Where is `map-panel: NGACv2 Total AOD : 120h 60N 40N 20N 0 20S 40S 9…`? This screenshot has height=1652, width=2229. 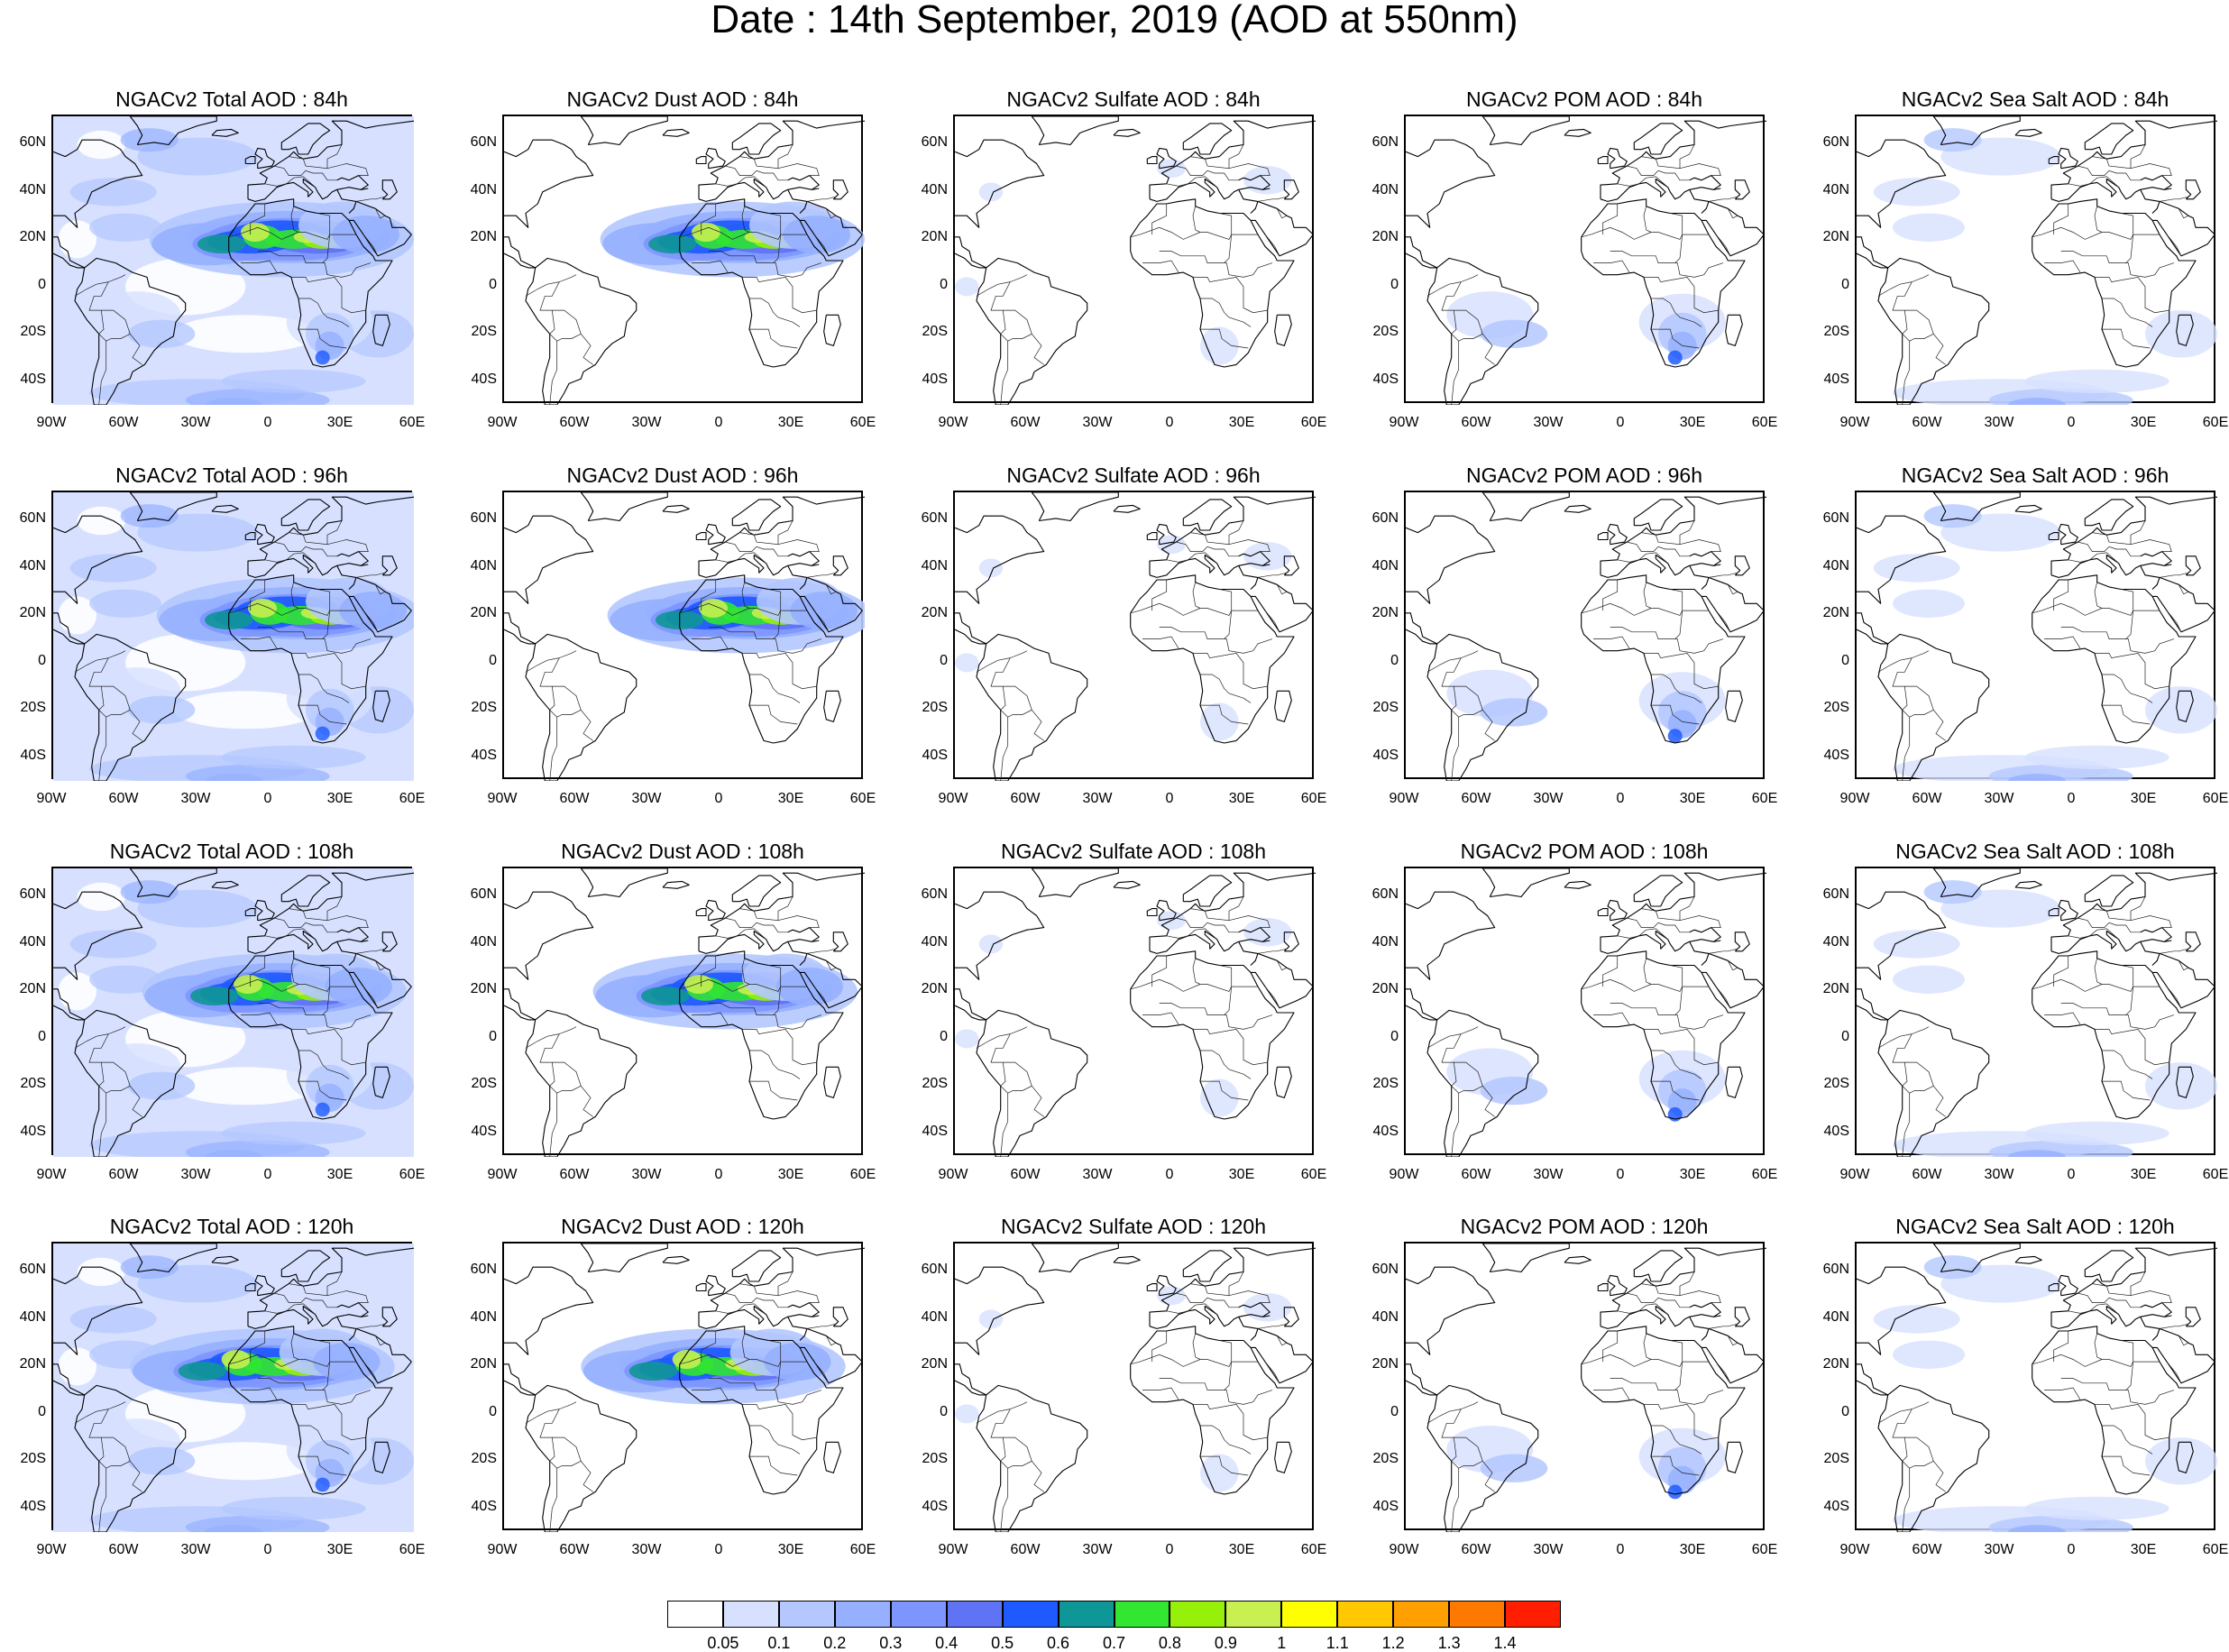
map-panel: NGACv2 Total AOD : 120h 60N 40N 20N 0 20S 40S 9… is located at coordinates (223, 1386).